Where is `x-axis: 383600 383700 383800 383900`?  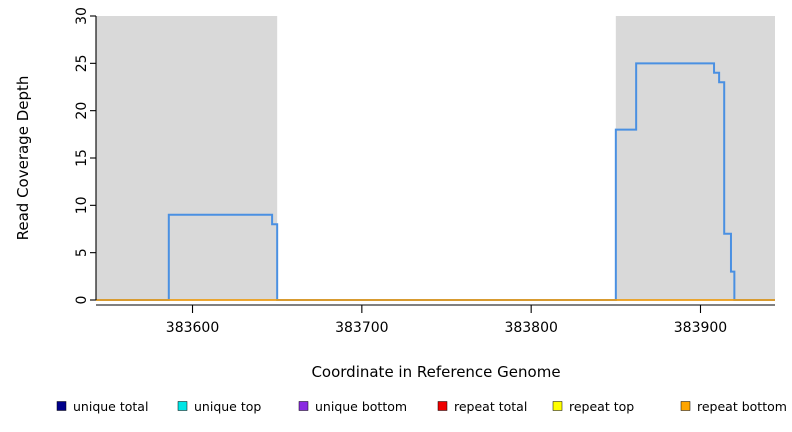
x-axis: 383600 383700 383800 383900 is located at coordinates (435, 320).